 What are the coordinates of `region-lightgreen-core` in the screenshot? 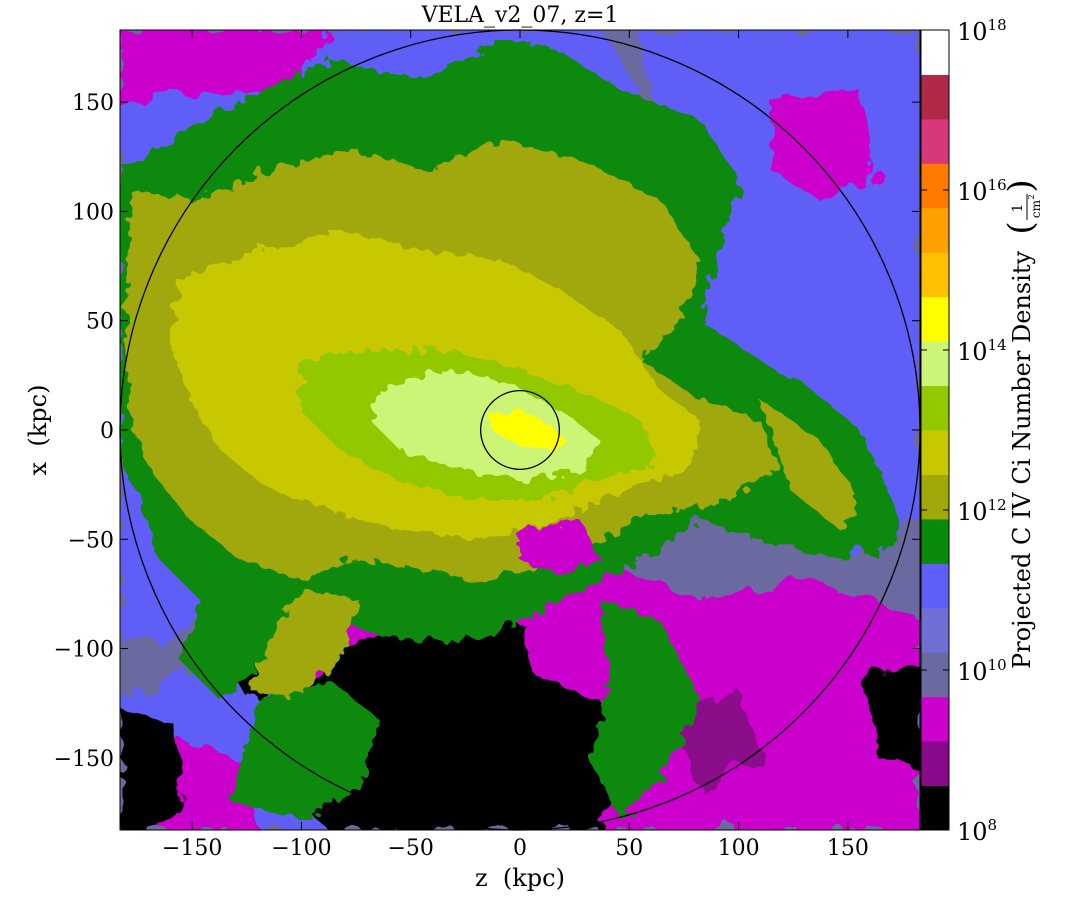 It's located at (485, 425).